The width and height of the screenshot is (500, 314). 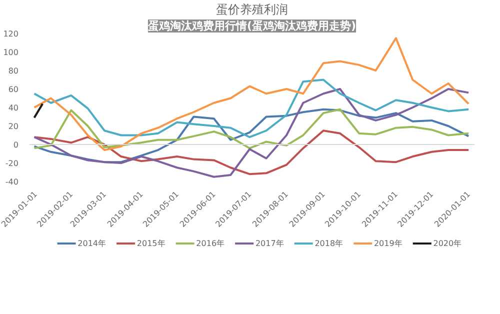 I want to click on chart-title: 蛋价养殖利润, so click(x=252, y=9).